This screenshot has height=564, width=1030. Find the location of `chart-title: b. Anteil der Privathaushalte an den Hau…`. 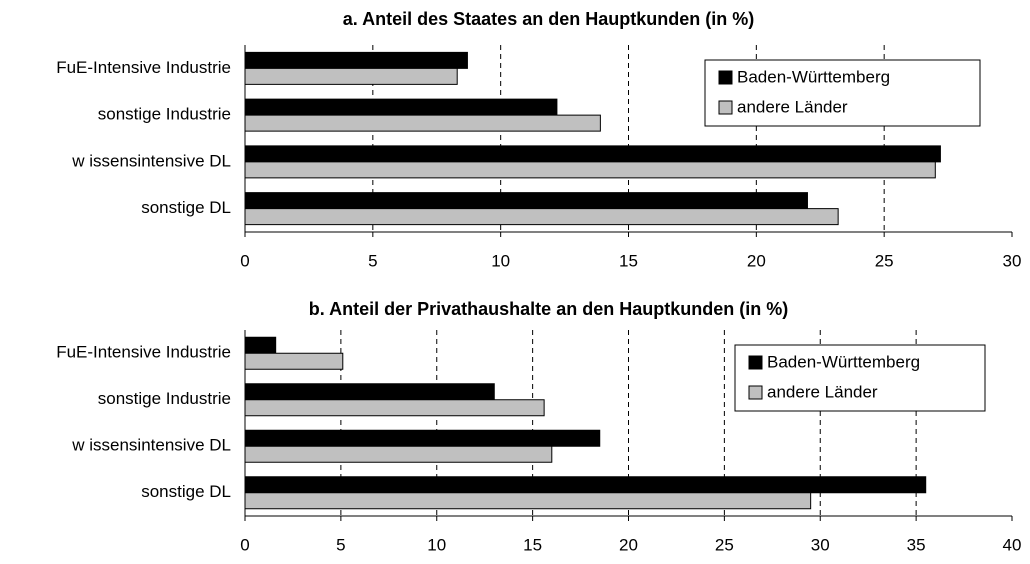

chart-title: b. Anteil der Privathaushalte an den Hau… is located at coordinates (548, 309).